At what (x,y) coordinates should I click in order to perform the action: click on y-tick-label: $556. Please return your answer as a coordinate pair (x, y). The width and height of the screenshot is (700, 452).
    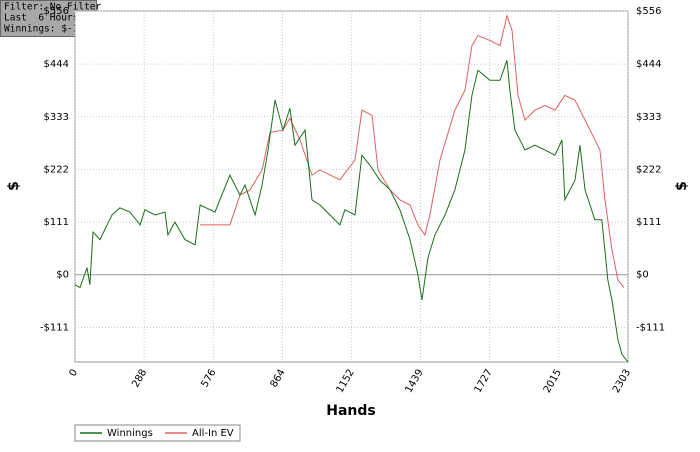
    Looking at the image, I should click on (56, 11).